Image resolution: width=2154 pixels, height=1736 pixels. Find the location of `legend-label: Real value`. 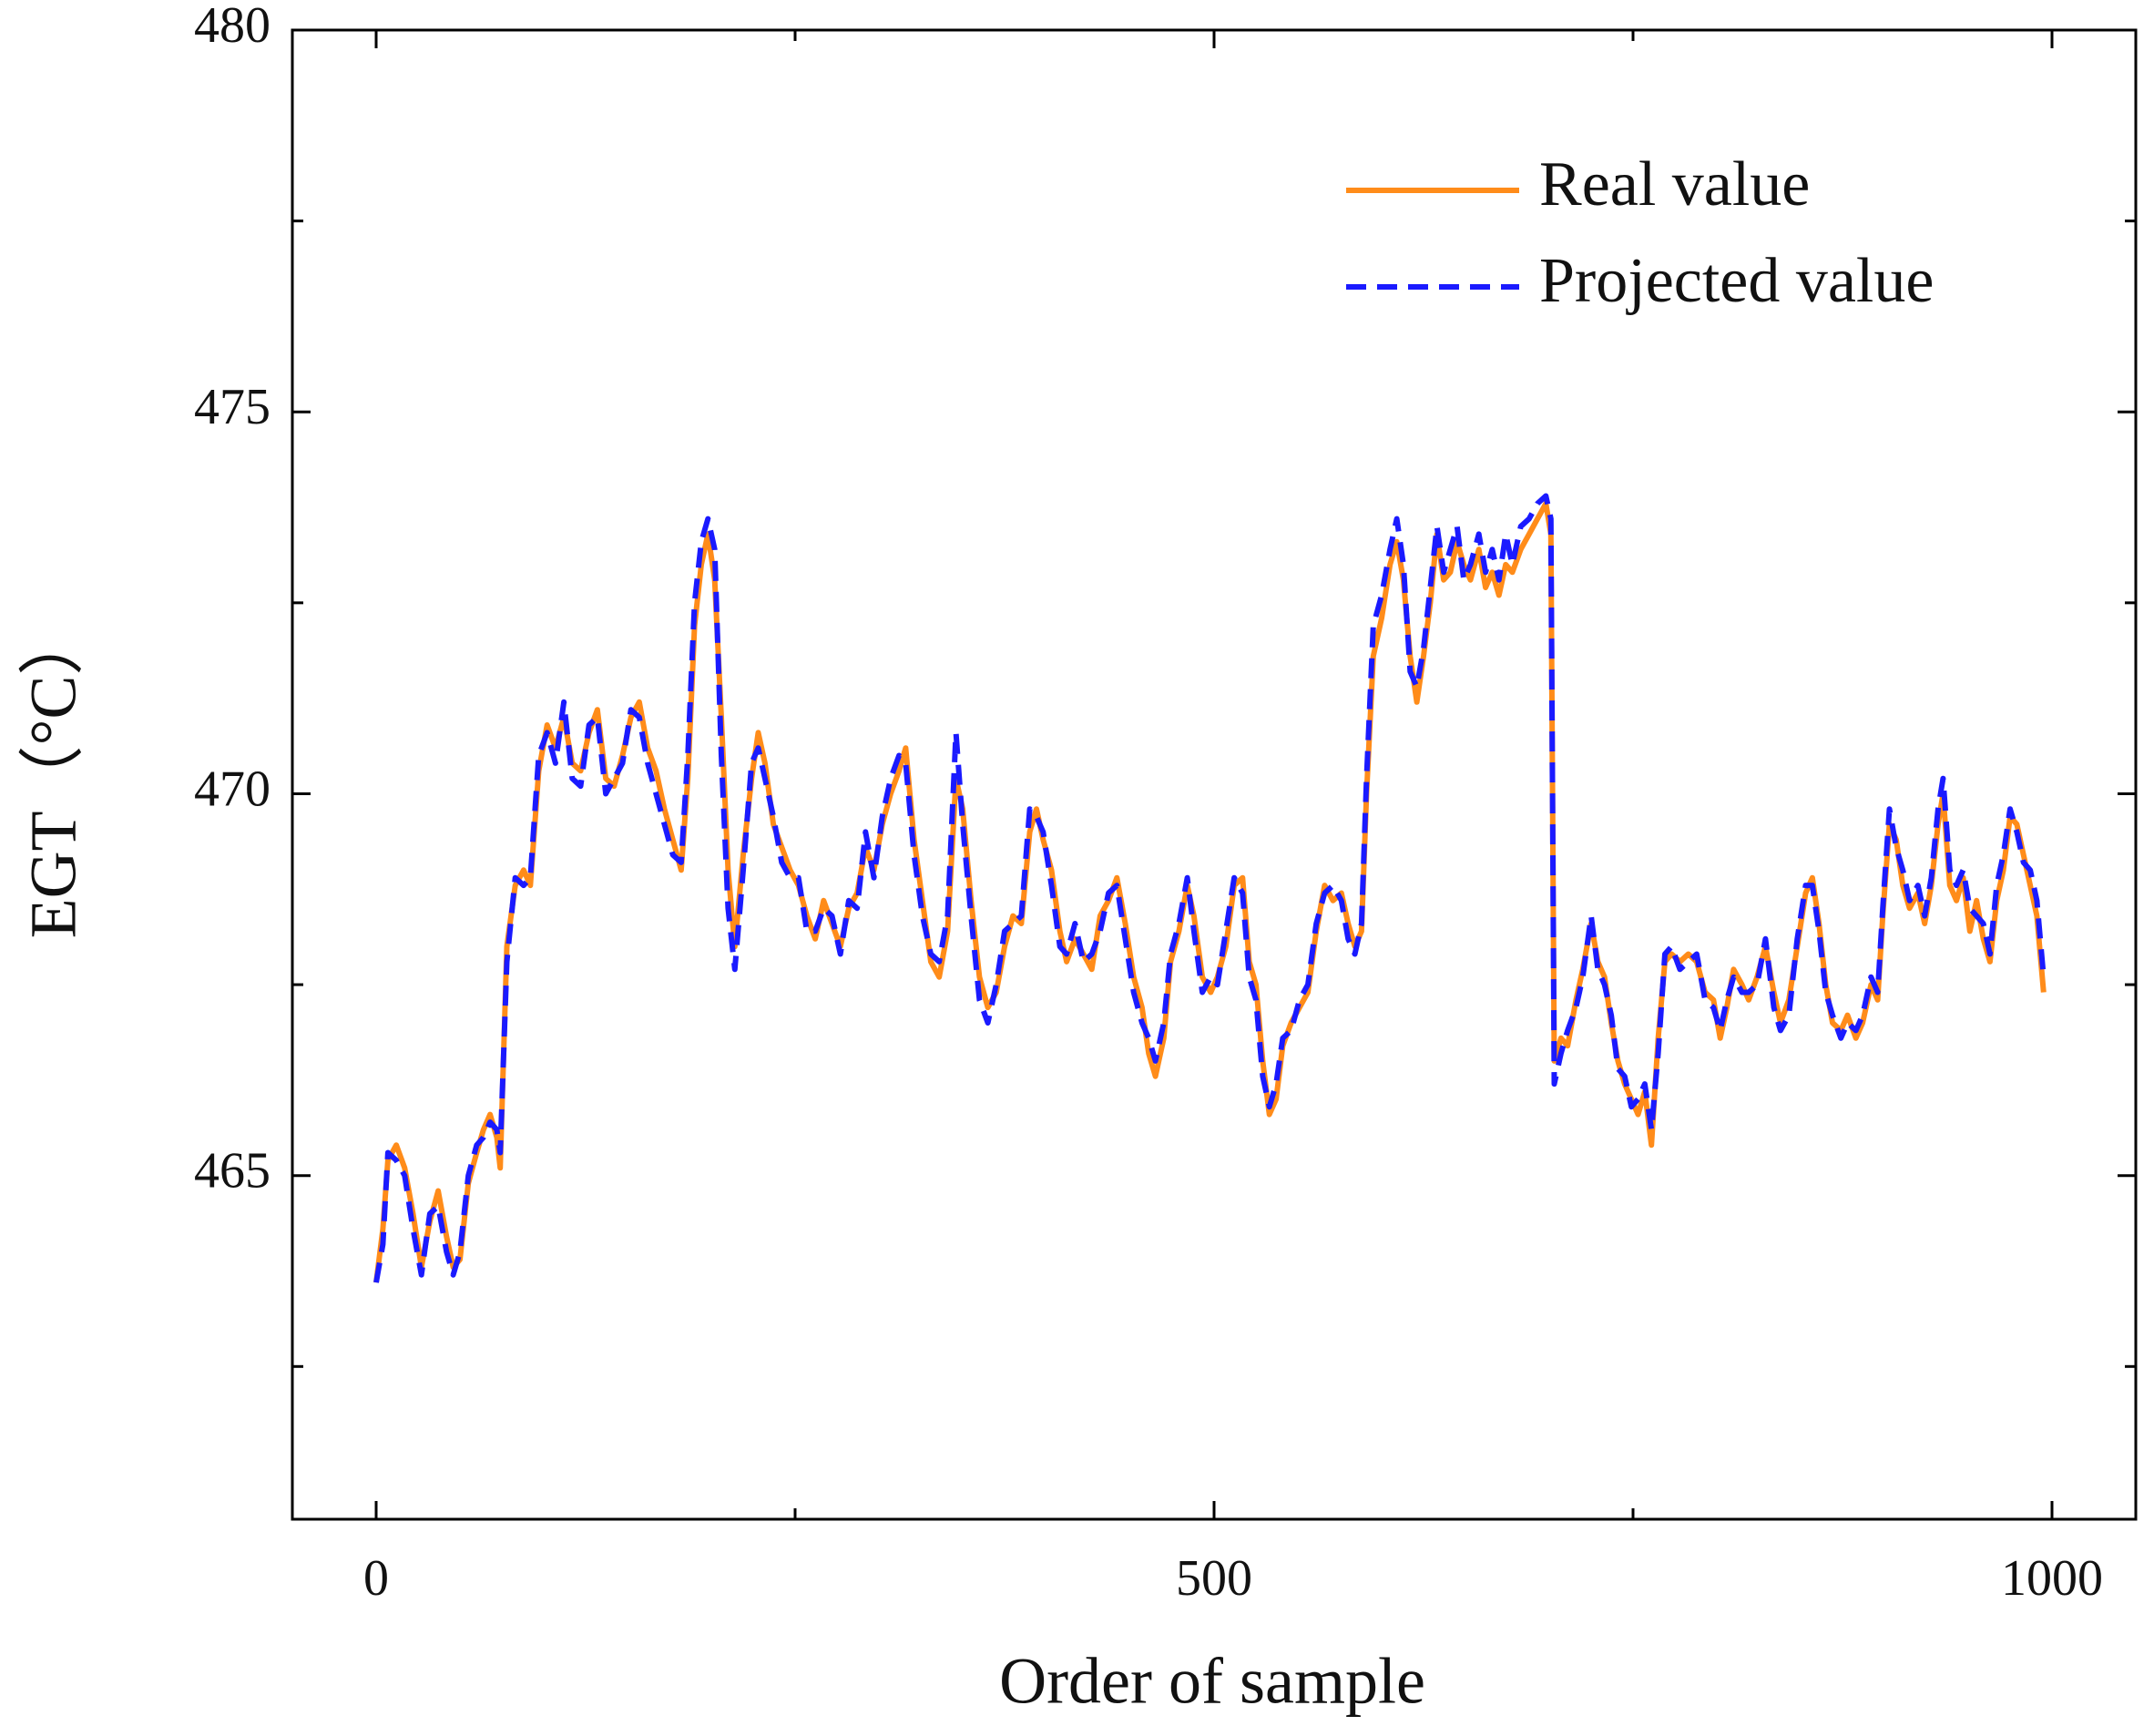

legend-label: Real value is located at coordinates (1674, 184).